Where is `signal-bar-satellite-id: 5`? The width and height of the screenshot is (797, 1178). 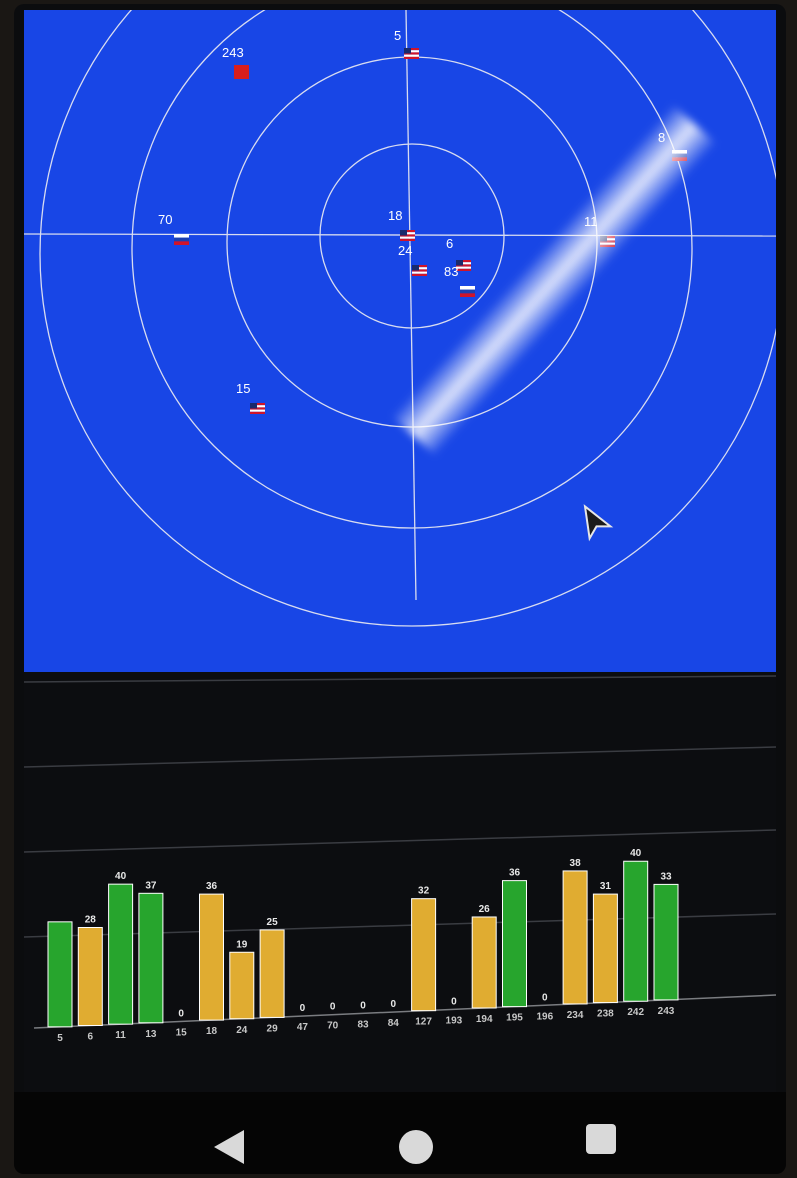 signal-bar-satellite-id: 5 is located at coordinates (60, 1038).